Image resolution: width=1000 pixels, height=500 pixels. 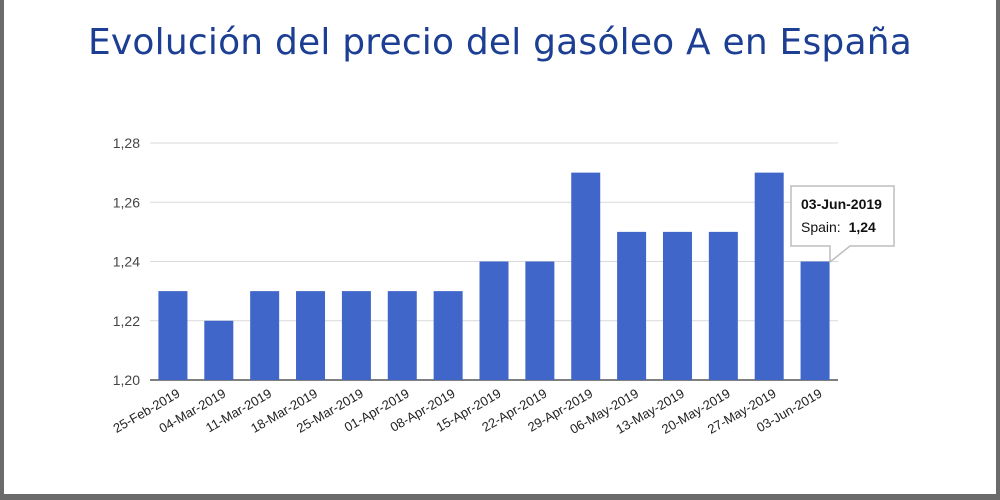 I want to click on y-tick-label: 1,24, so click(x=126, y=262).